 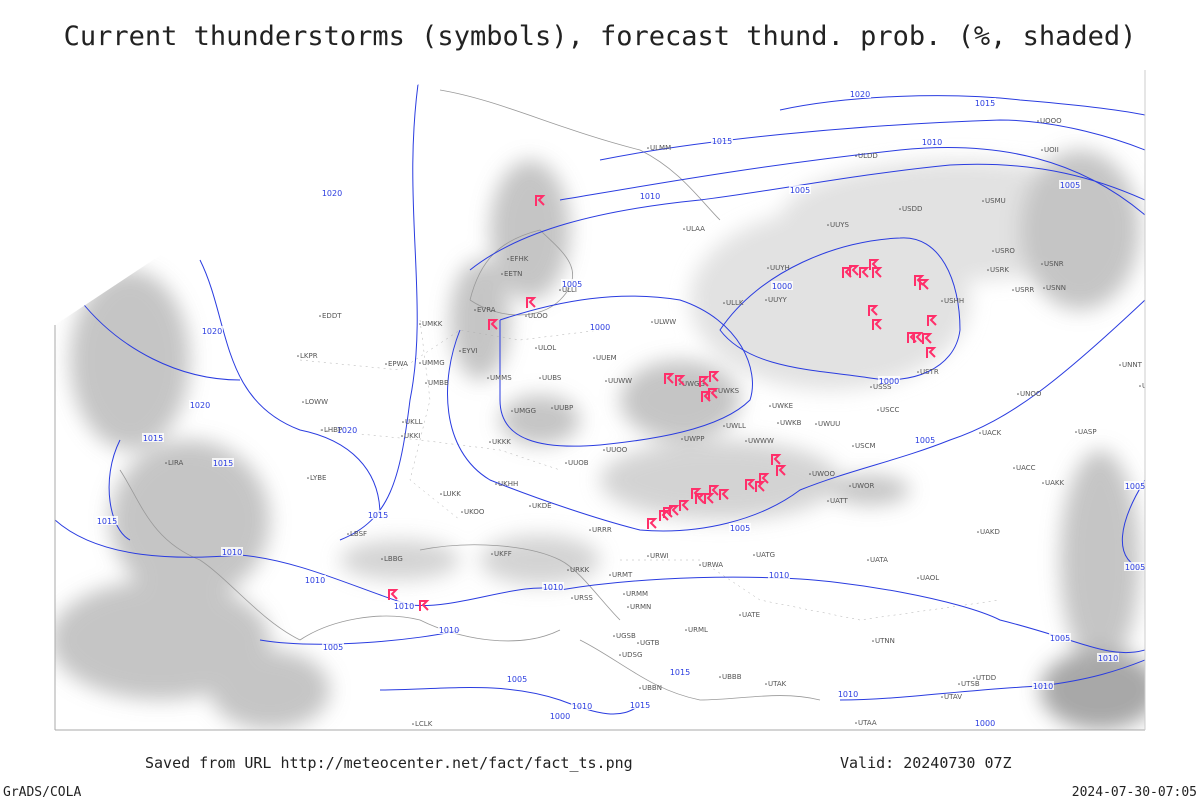 What do you see at coordinates (694, 439) in the screenshot?
I see `station-label: UWPP` at bounding box center [694, 439].